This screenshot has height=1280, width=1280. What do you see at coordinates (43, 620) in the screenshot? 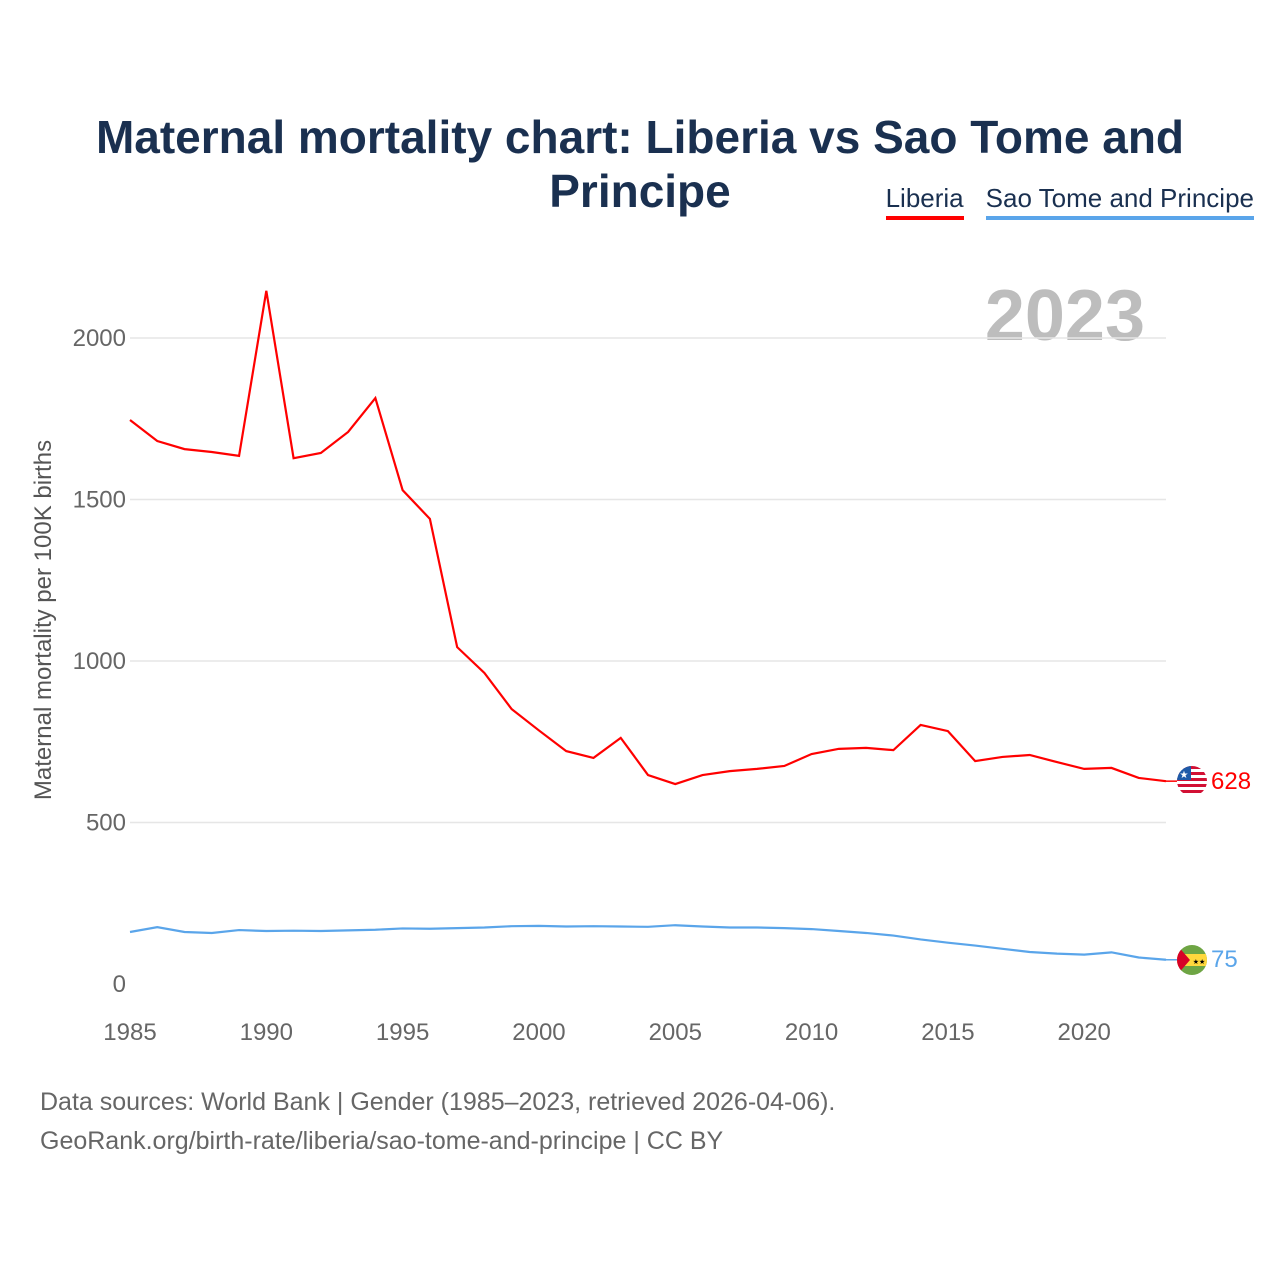
I see `y-axis-label: Maternal mortality per 100K births` at bounding box center [43, 620].